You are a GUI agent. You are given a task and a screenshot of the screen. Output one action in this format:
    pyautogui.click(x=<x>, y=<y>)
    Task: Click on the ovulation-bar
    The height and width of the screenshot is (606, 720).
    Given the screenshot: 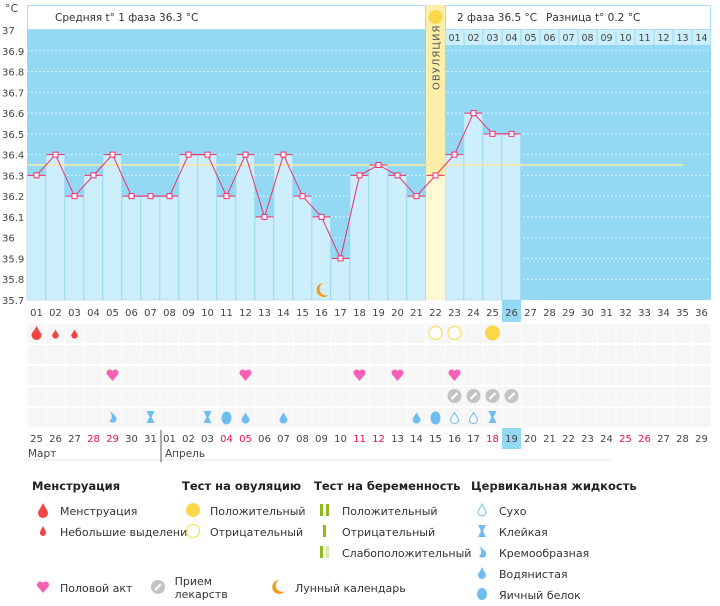 What is the action you would take?
    pyautogui.click(x=435, y=237)
    